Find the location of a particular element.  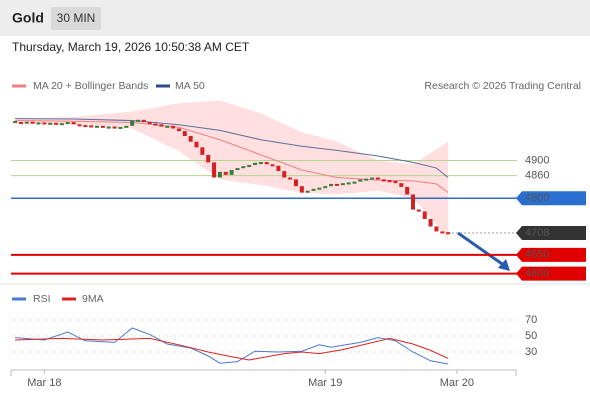

x-tick-label: Mar 18 is located at coordinates (44, 383).